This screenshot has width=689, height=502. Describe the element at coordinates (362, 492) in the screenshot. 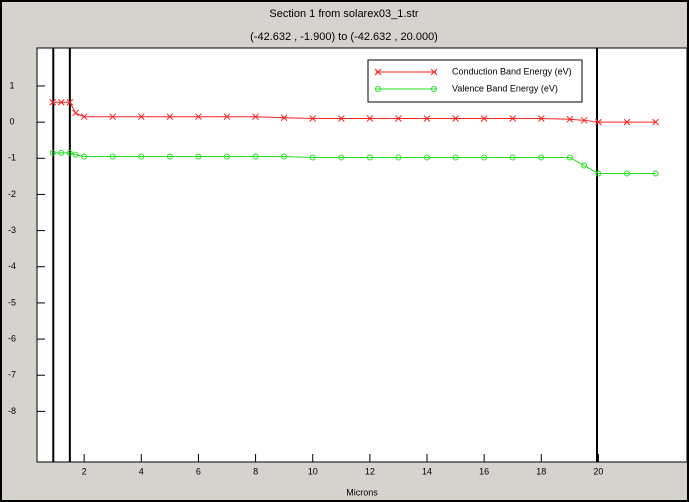

I see `x-axis-label: Microns` at that location.